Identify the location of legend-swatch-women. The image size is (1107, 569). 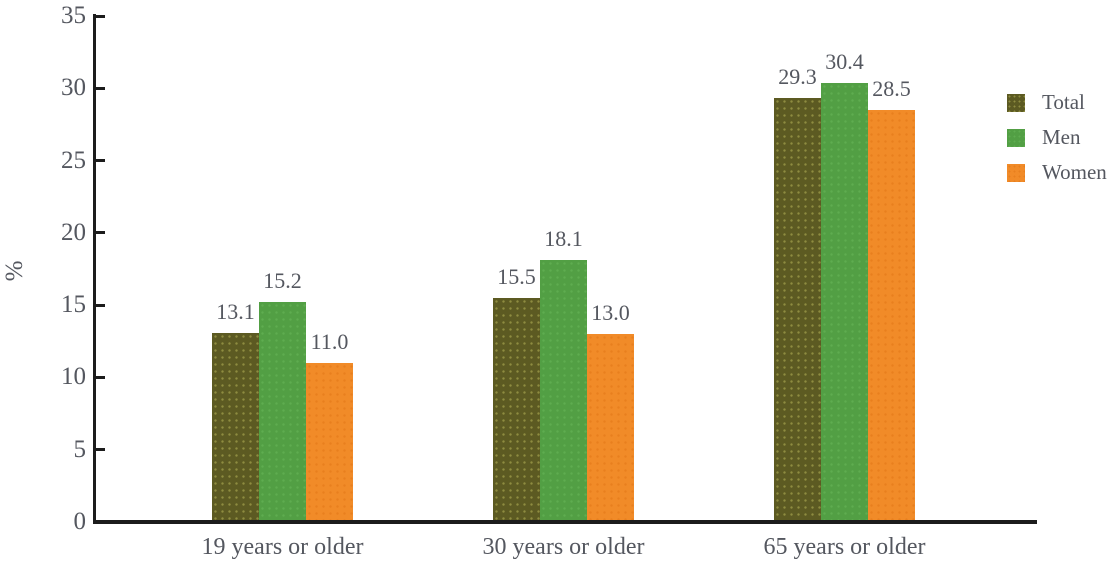
(1016, 172).